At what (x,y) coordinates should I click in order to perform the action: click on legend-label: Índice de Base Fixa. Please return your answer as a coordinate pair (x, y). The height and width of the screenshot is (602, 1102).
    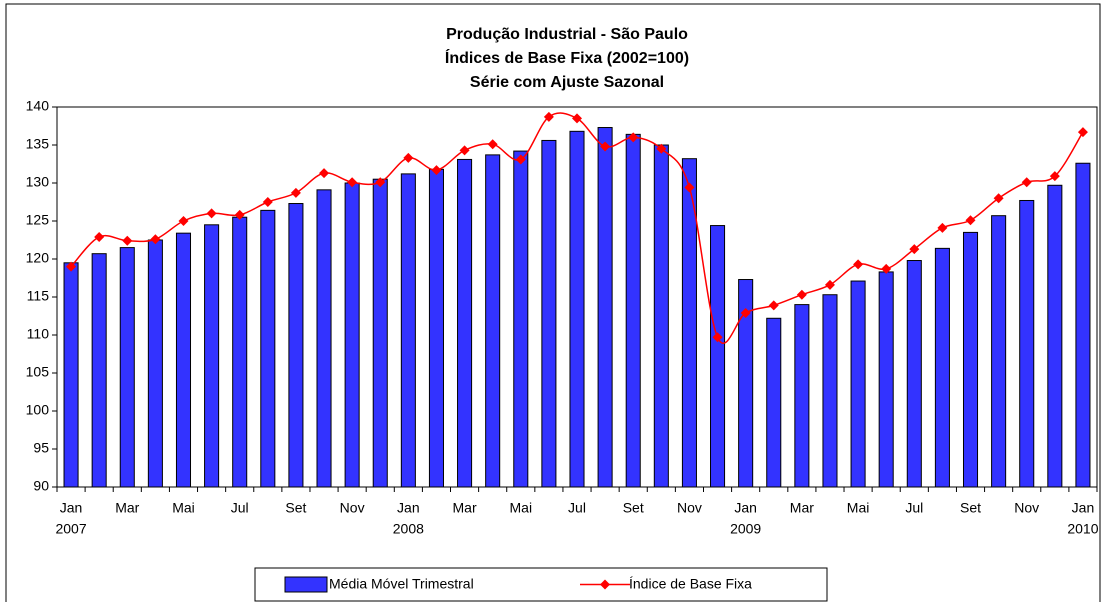
    Looking at the image, I should click on (690, 584).